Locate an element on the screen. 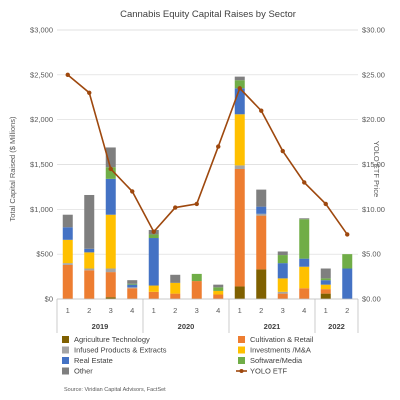 The image size is (400, 400). legend-label: Other is located at coordinates (83, 371).